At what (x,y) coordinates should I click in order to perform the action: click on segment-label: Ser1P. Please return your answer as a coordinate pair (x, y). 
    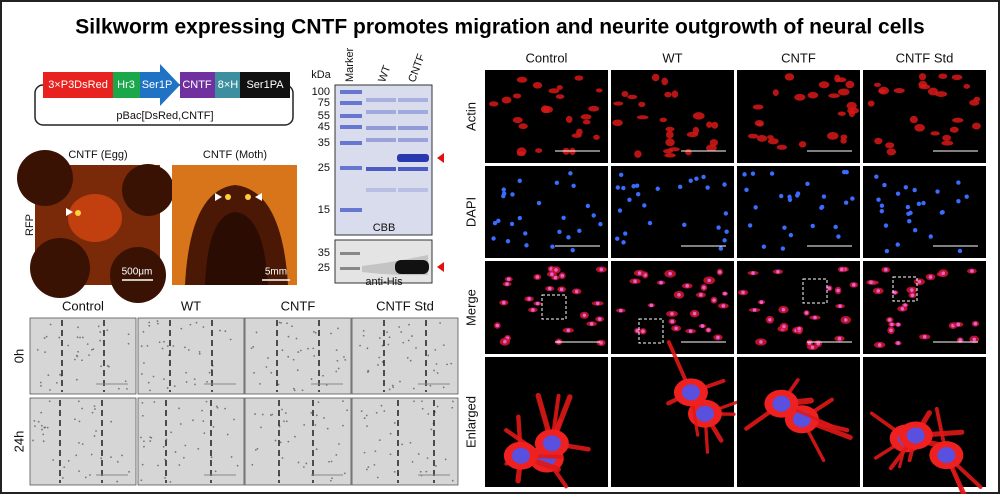
    Looking at the image, I should click on (157, 85).